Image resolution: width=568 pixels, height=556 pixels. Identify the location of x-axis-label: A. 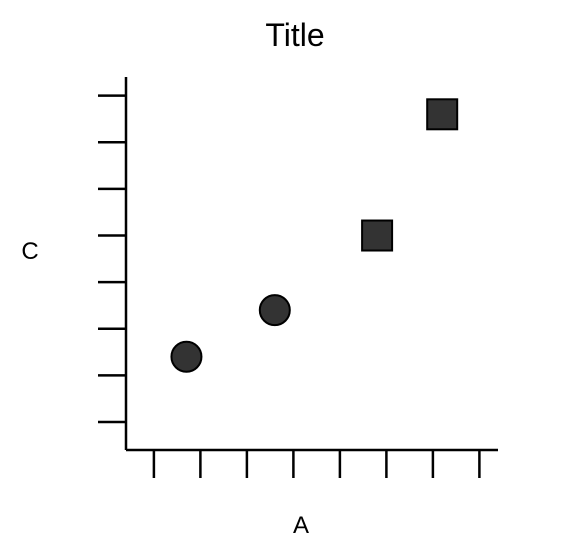
(301, 525).